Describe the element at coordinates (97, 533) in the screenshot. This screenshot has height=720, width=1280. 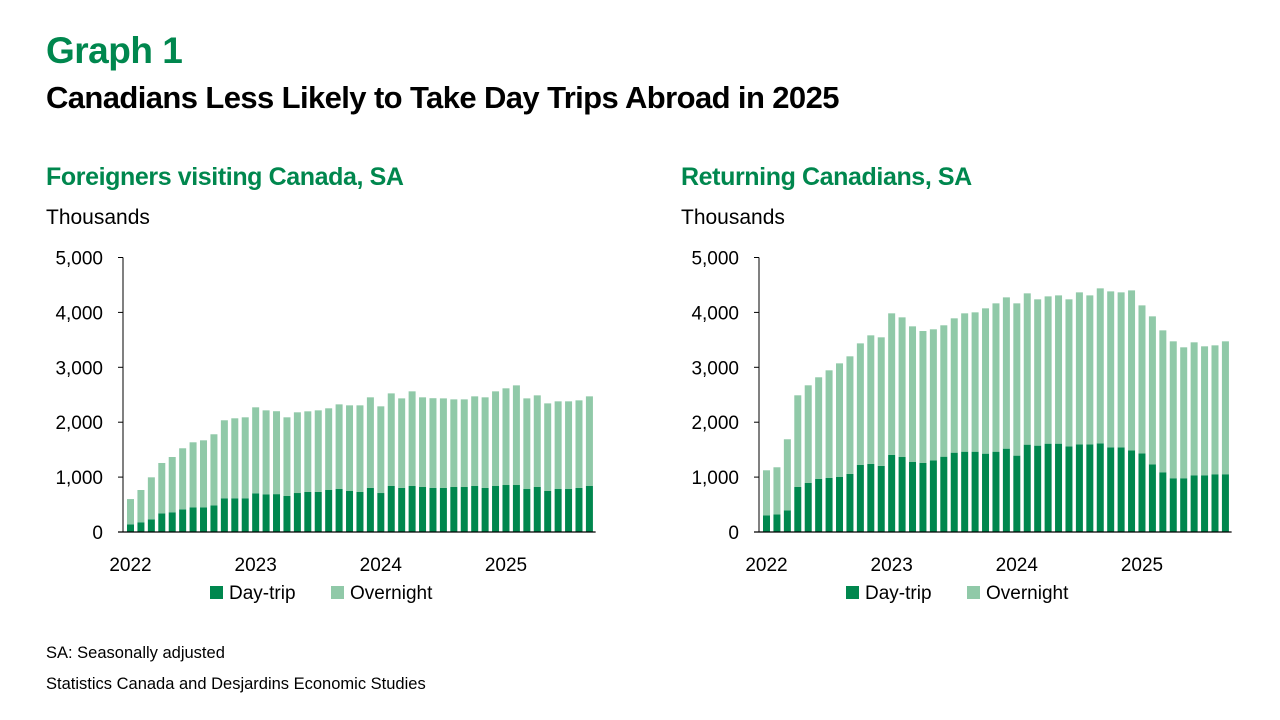
I see `y-tick-label: 0` at that location.